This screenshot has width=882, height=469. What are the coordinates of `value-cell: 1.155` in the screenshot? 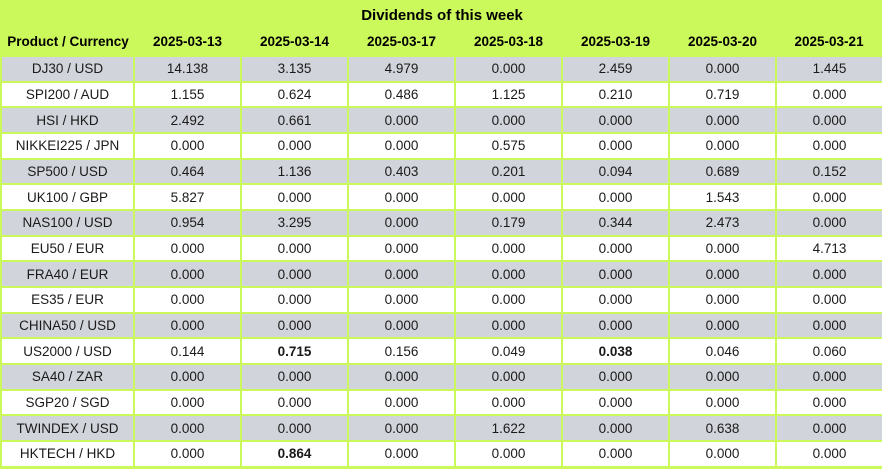 It's located at (187, 94).